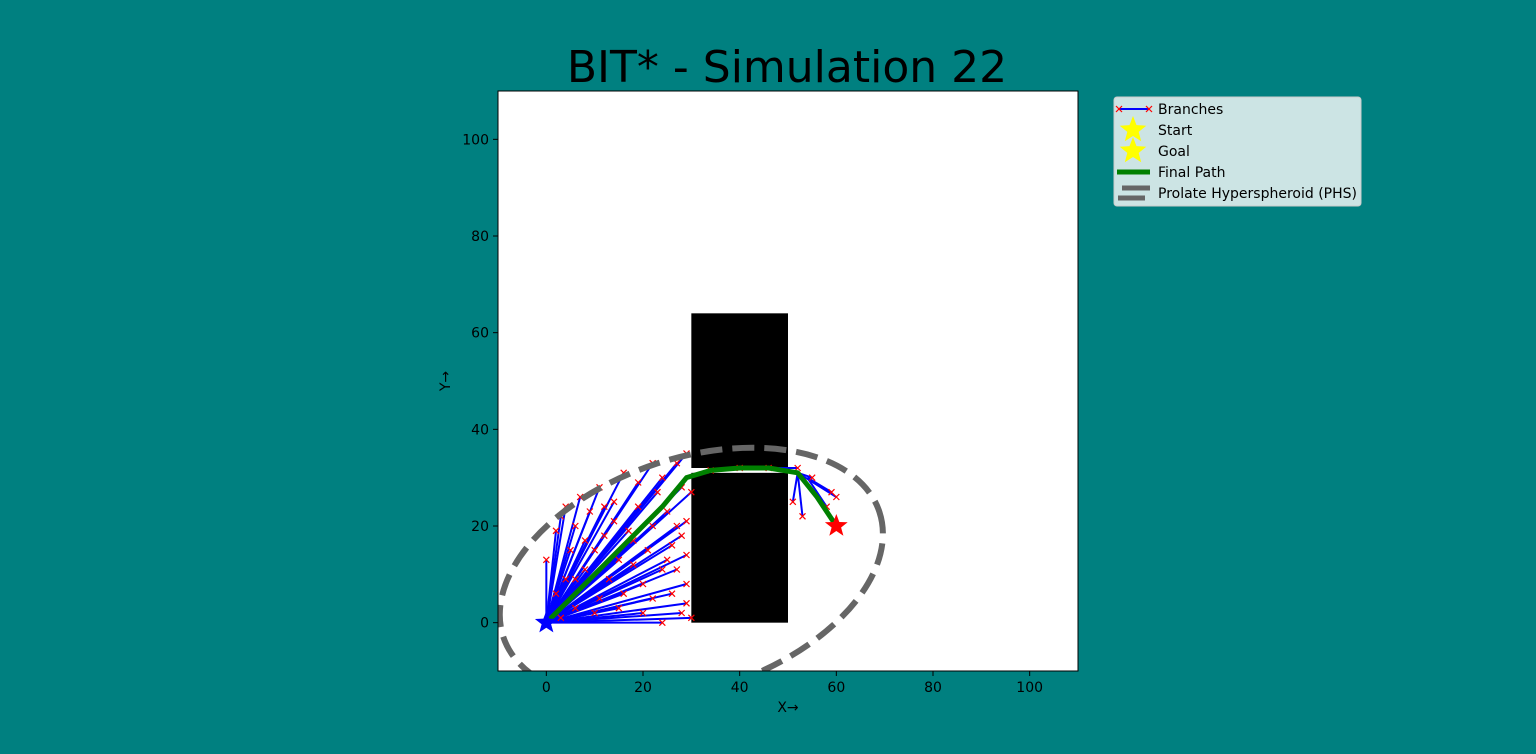 This screenshot has width=1536, height=754. Describe the element at coordinates (836, 525) in the screenshot. I see `goal-marker` at that location.